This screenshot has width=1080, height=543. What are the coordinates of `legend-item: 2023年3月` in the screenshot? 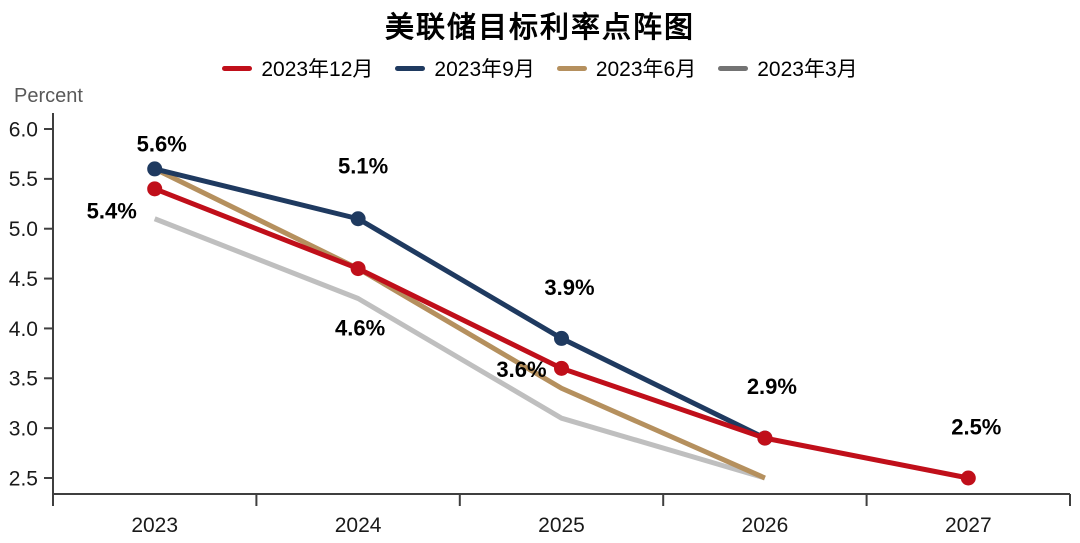 It's located at (788, 68).